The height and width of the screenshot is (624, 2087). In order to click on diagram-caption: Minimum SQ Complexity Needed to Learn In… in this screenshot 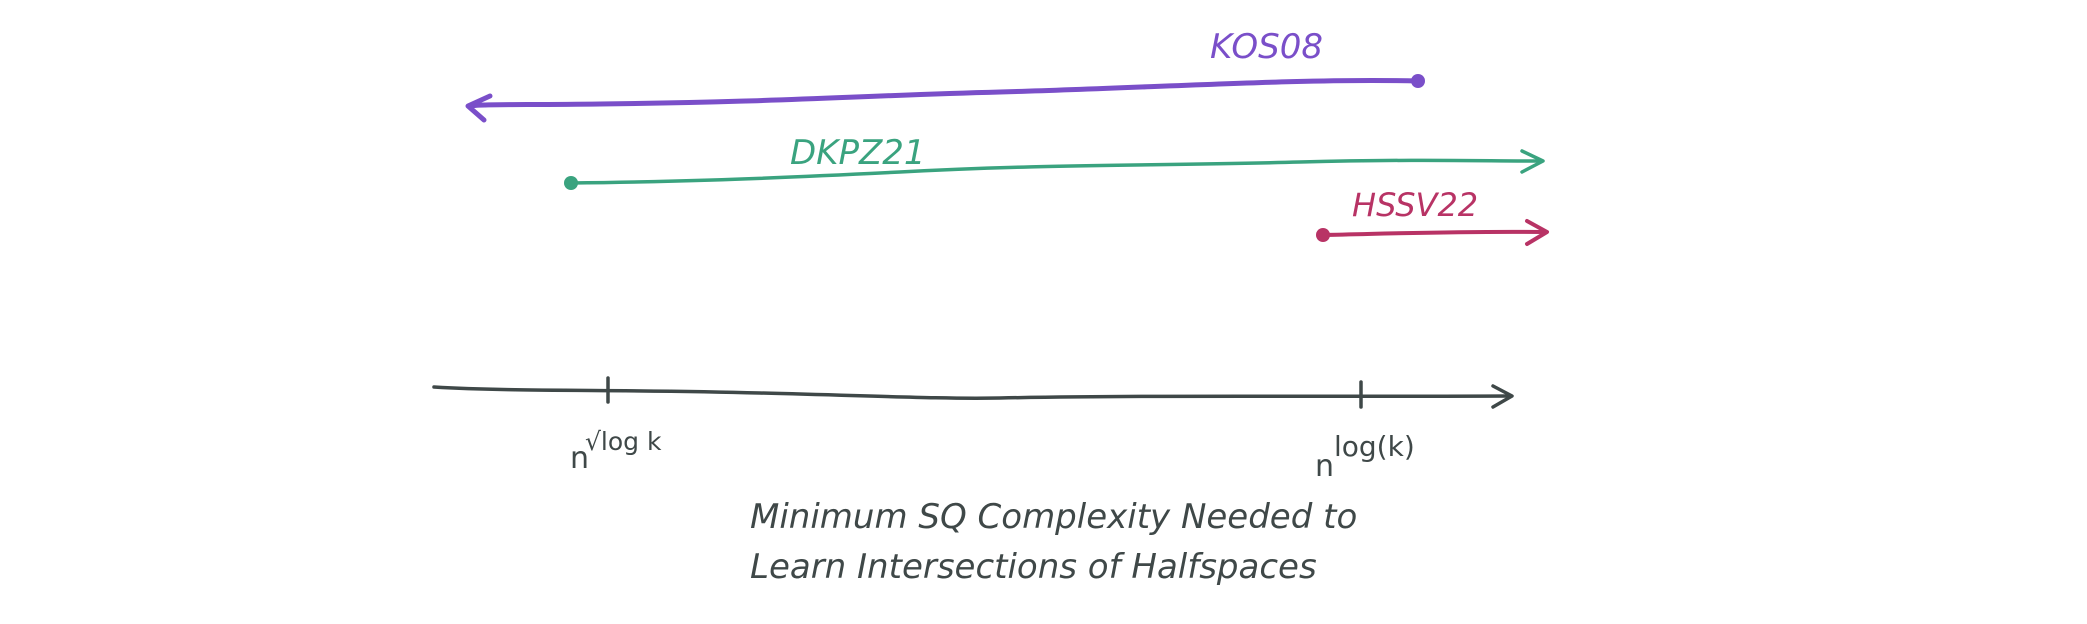, I will do `click(1053, 542)`.